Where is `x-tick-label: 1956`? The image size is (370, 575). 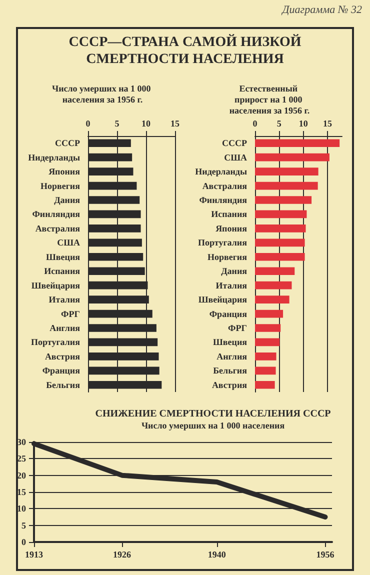 x-tick-label: 1956 is located at coordinates (325, 555).